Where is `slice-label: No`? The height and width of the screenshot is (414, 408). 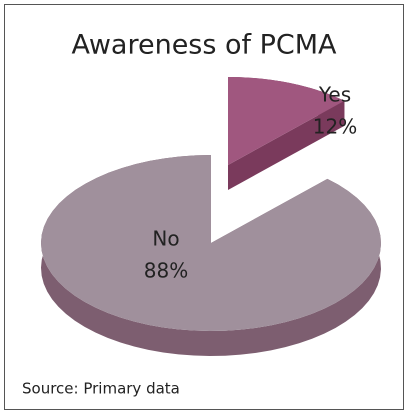 slice-label: No is located at coordinates (165, 239).